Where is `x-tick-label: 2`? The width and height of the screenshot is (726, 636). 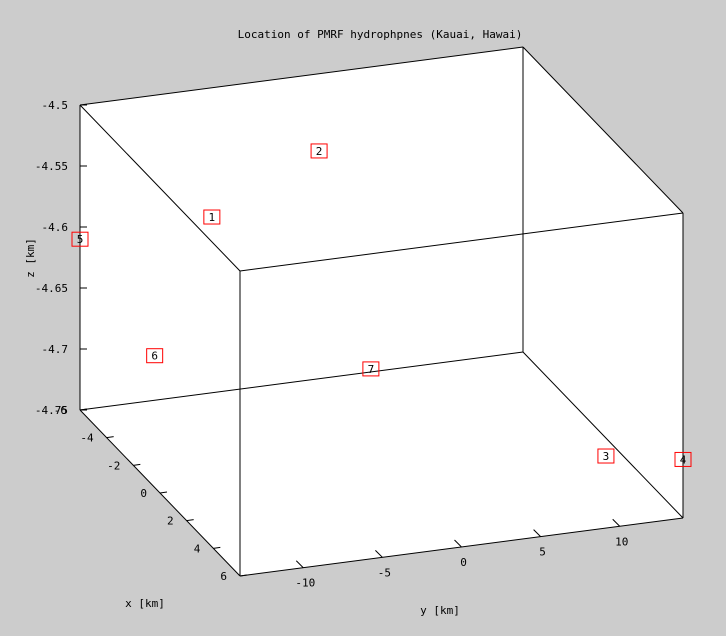
x-tick-label: 2 is located at coordinates (170, 521).